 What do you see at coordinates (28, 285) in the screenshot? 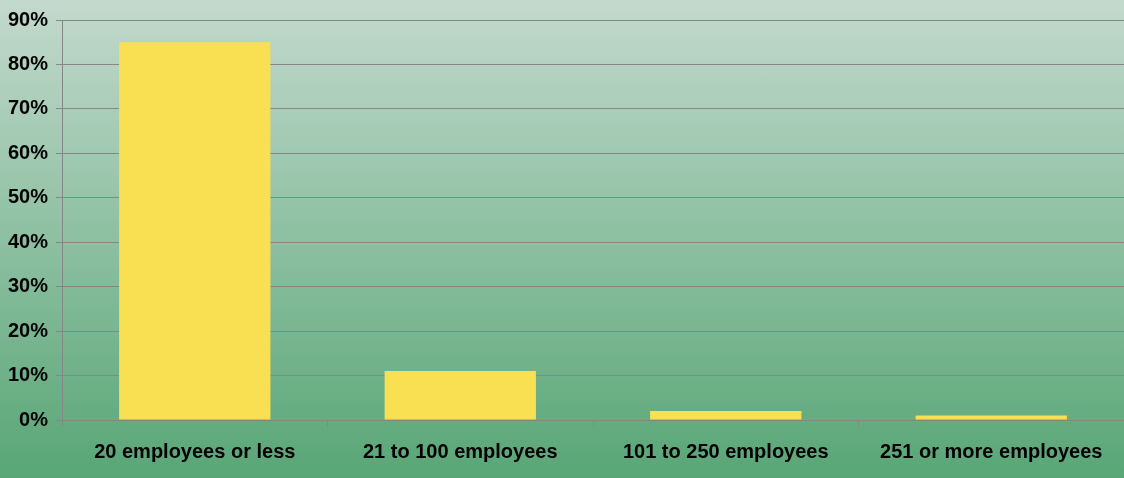
I see `y-tick-label: 30%` at bounding box center [28, 285].